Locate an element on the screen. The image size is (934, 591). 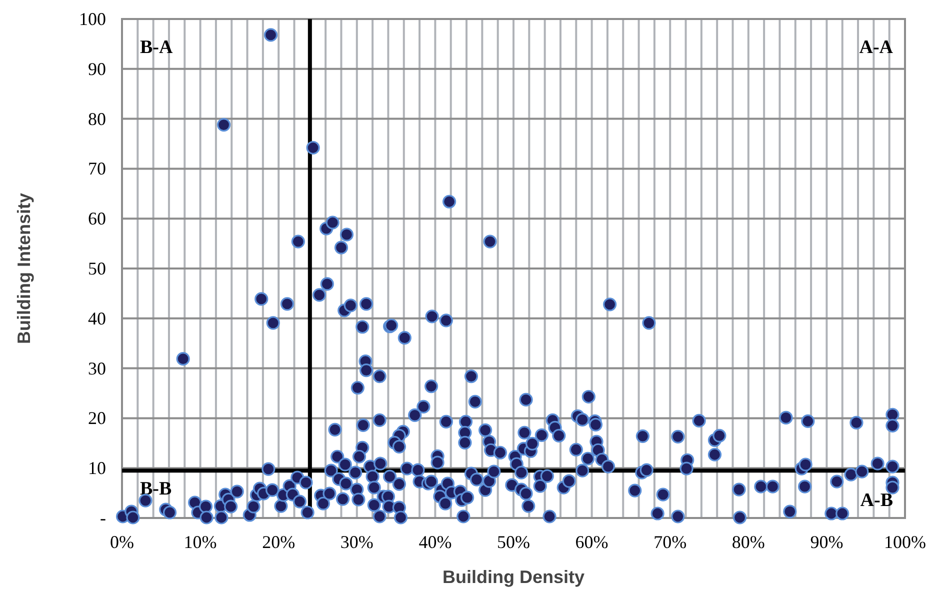
annotation: A-B is located at coordinates (877, 500).